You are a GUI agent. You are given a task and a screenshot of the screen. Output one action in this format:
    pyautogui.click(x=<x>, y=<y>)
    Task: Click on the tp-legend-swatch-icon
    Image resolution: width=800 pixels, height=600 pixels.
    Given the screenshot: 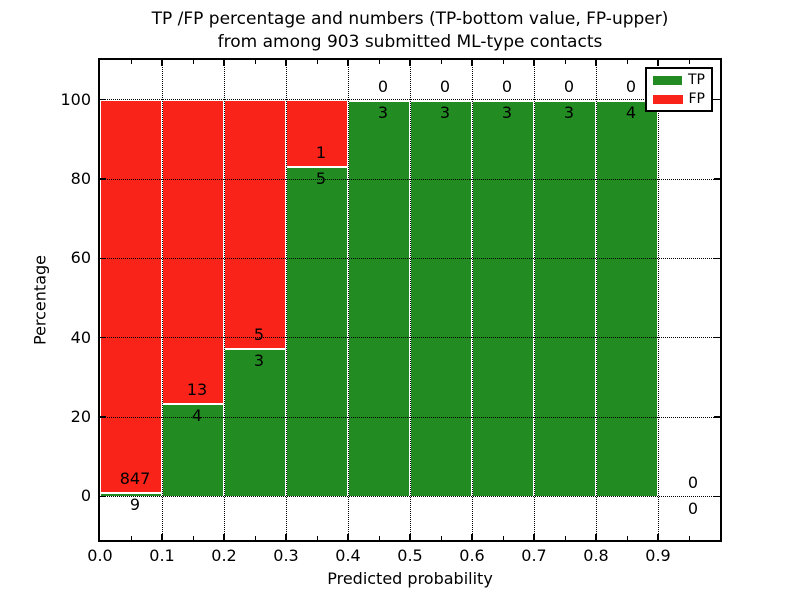 What is the action you would take?
    pyautogui.click(x=667, y=80)
    